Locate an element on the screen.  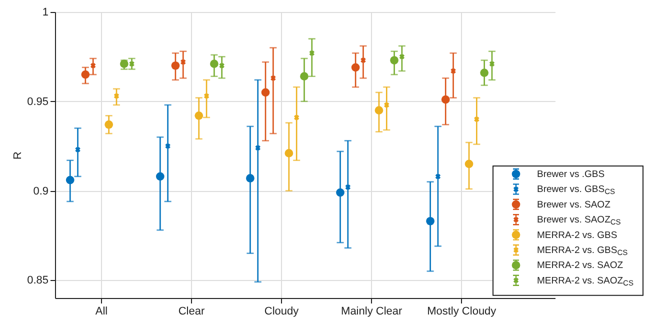
x-tick-label: Mostly Cloudy is located at coordinates (462, 312).